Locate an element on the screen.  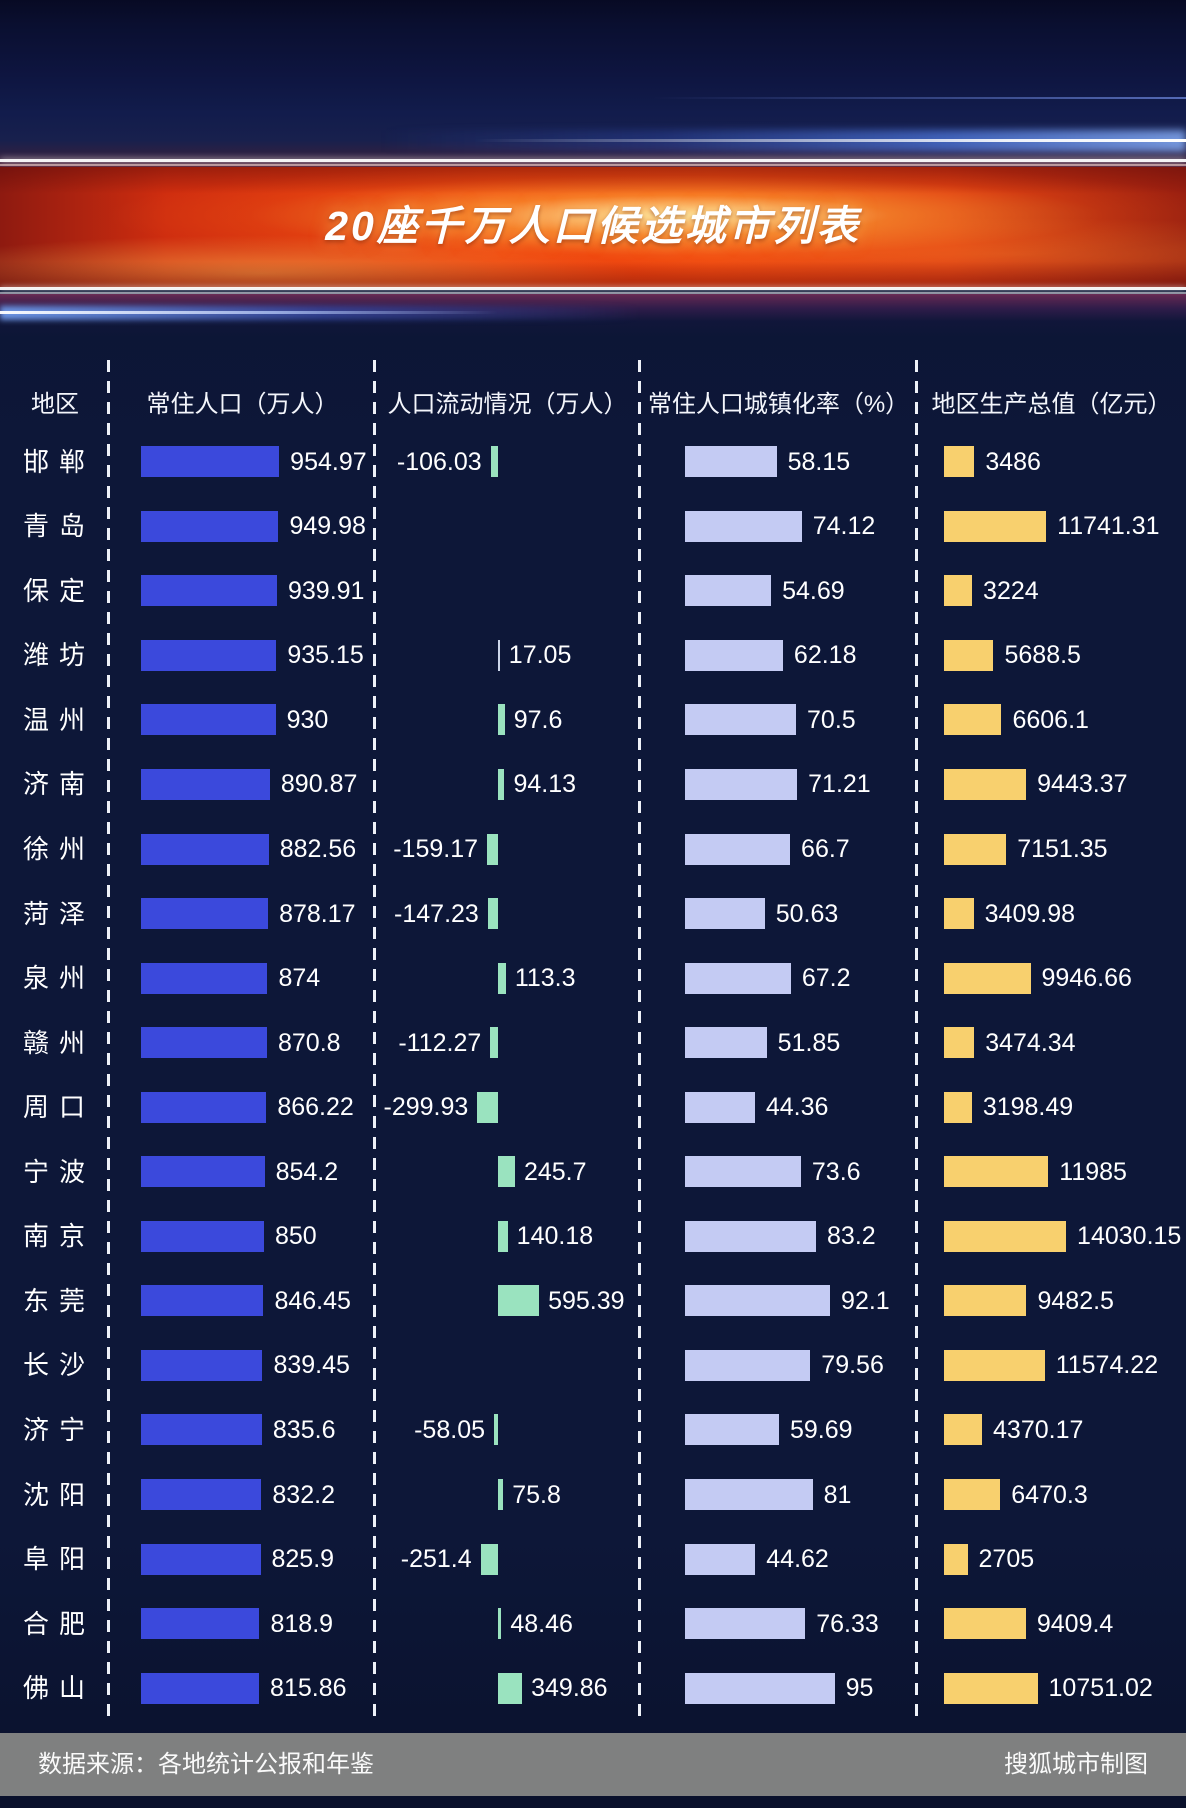
city-label: 青岛 is located at coordinates (58, 526).